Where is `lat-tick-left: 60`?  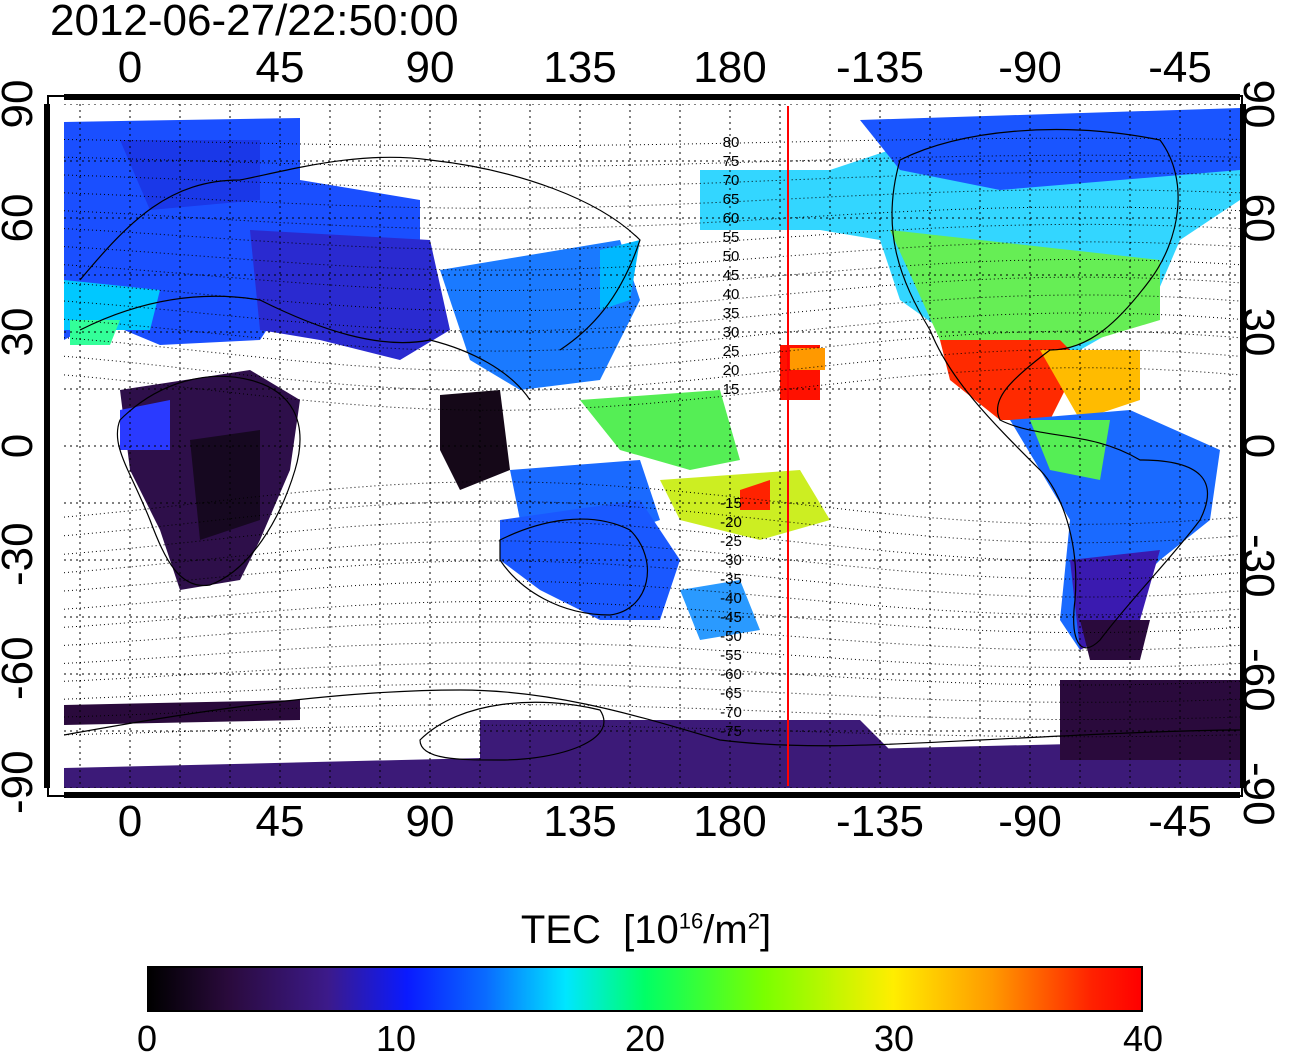 lat-tick-left: 60 is located at coordinates (21, 218).